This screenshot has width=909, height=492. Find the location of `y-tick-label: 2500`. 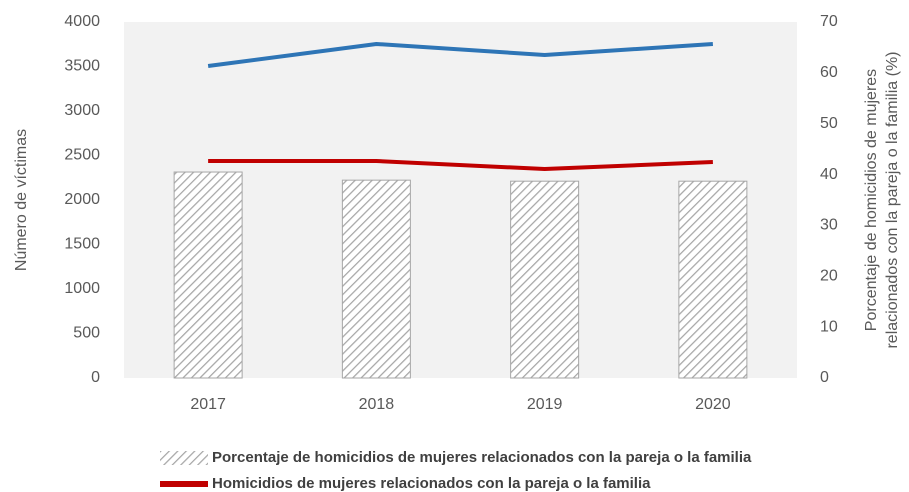

y-tick-label: 2500 is located at coordinates (82, 155).